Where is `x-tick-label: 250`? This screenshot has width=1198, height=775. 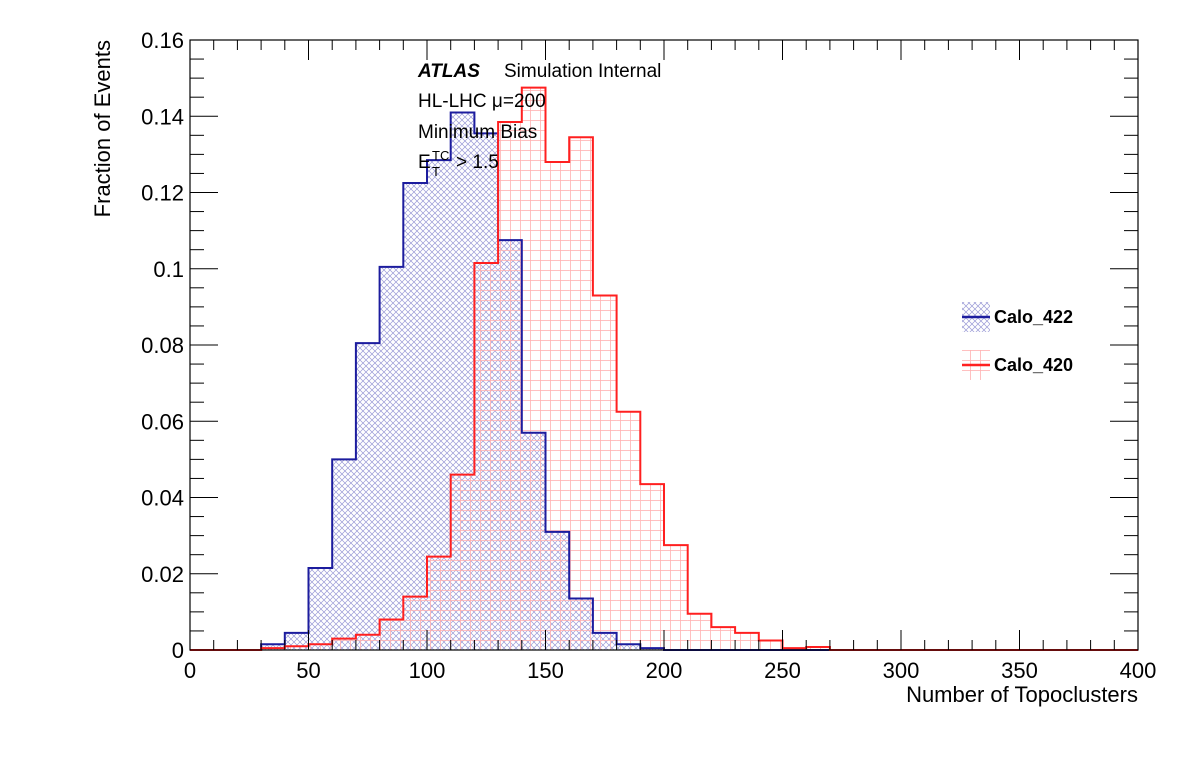
x-tick-label: 250 is located at coordinates (782, 670).